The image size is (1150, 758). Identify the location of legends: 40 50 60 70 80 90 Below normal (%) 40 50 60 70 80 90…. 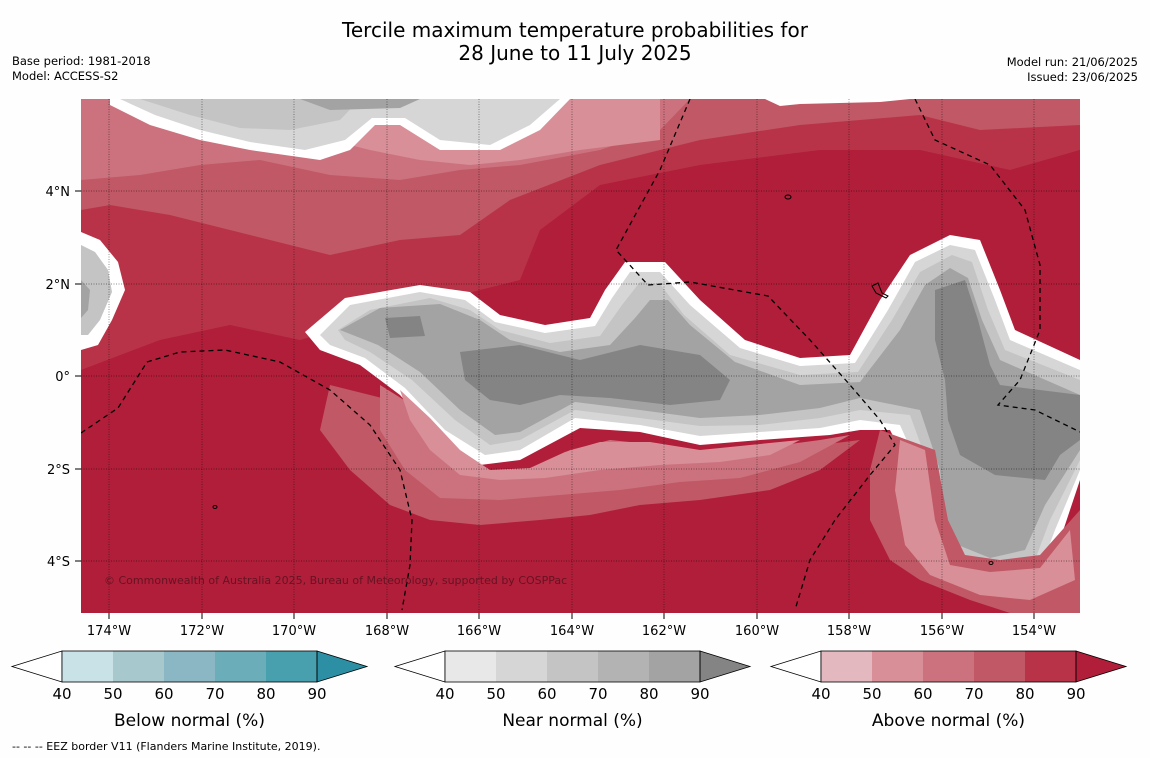
(569, 690).